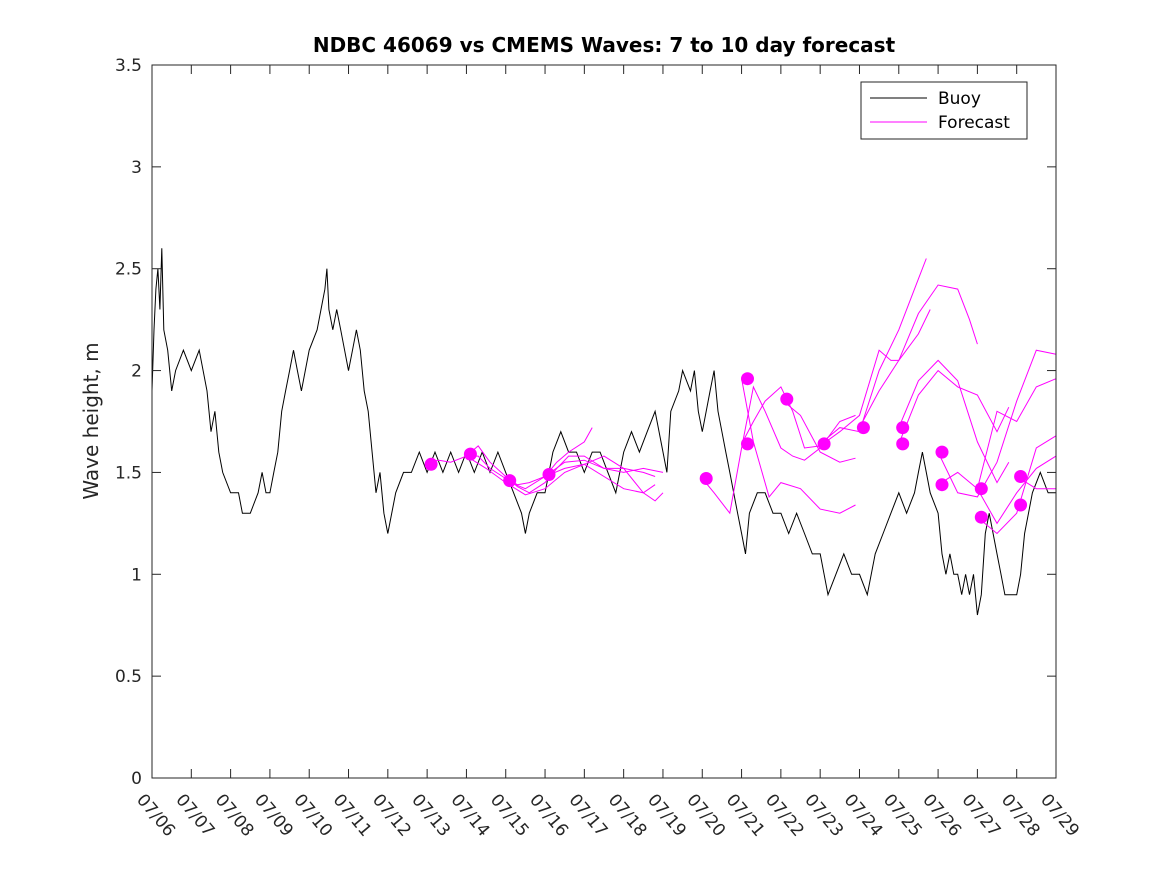 This screenshot has width=1167, height=875. I want to click on y-tick-label: 0, so click(136, 779).